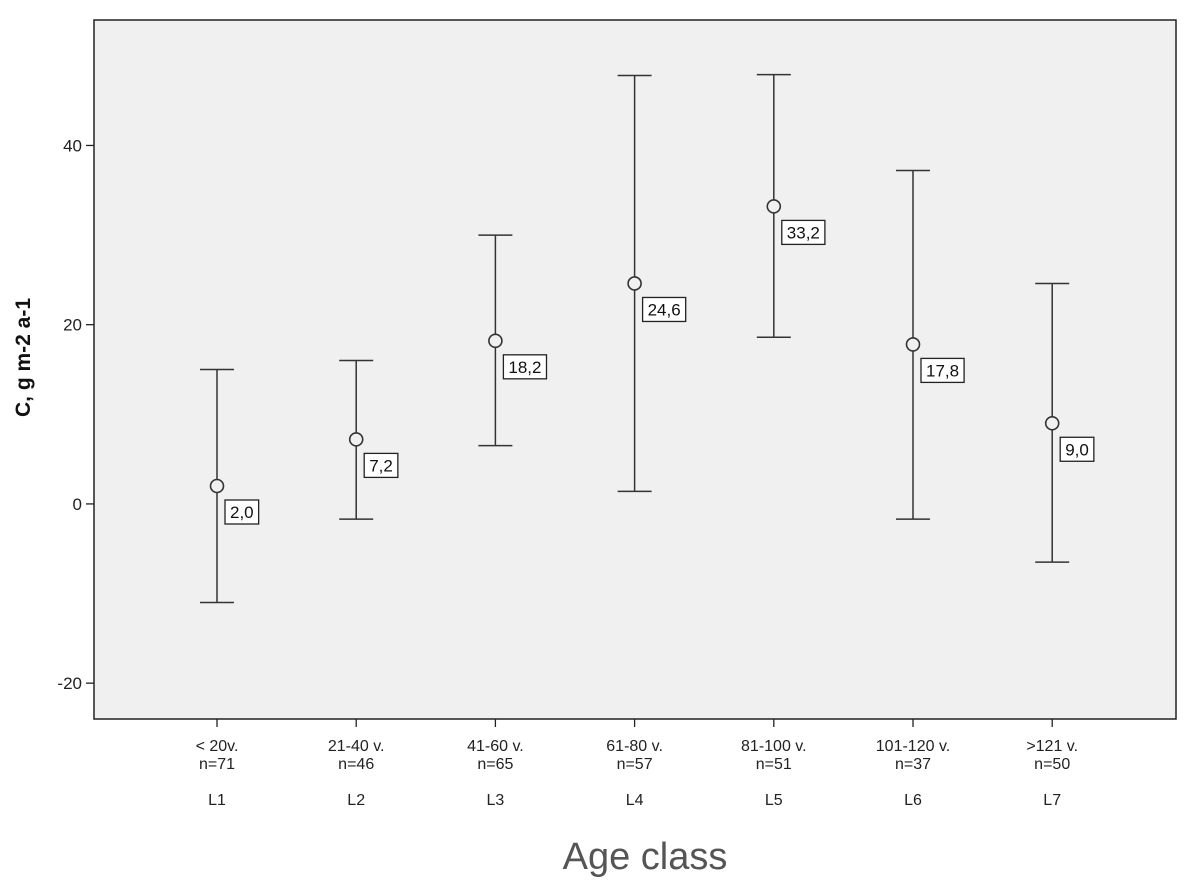  I want to click on data-label-text: 7,2, so click(381, 465).